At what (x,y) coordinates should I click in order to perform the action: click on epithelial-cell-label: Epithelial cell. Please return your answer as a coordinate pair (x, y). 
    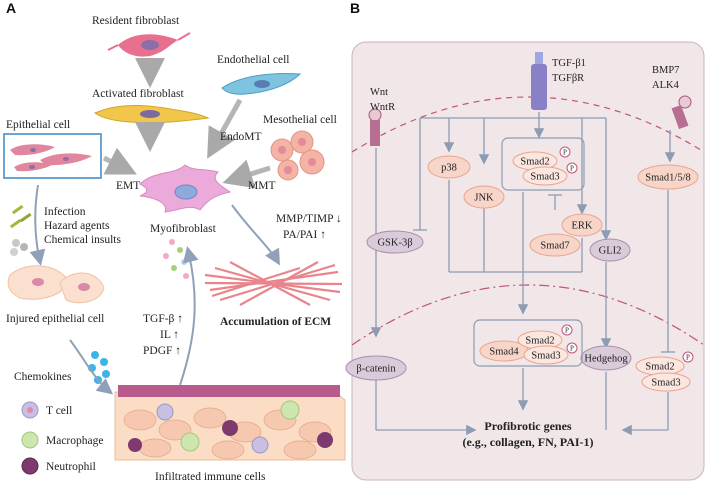
    Looking at the image, I should click on (38, 125).